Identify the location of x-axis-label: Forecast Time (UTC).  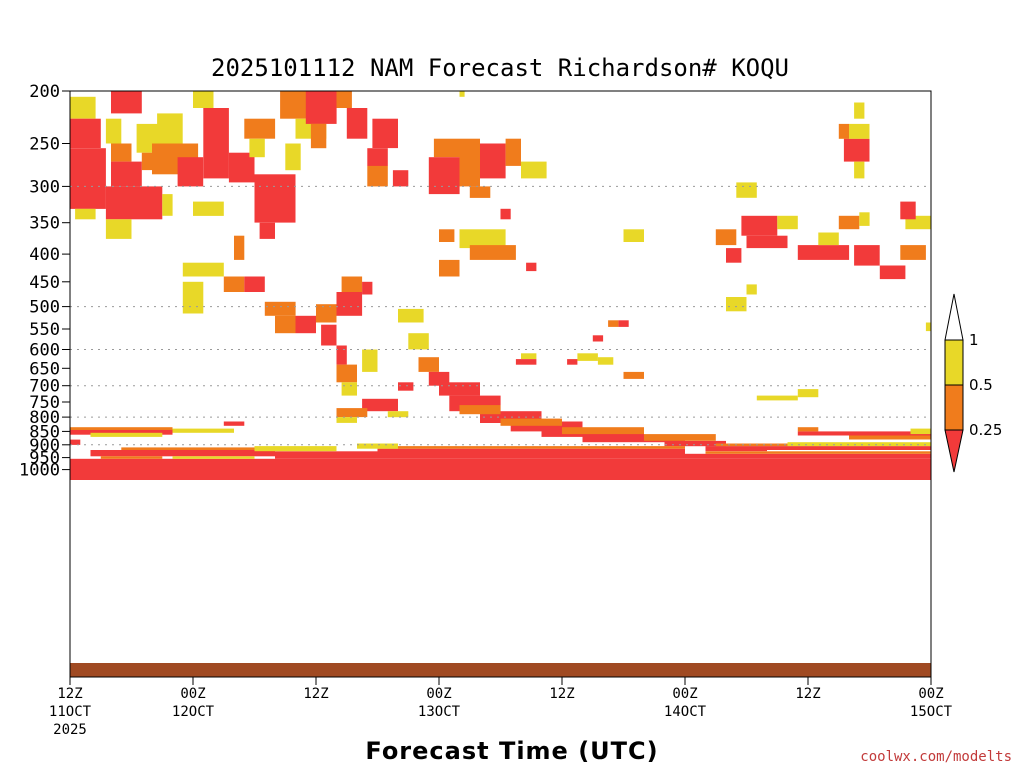
(511, 751).